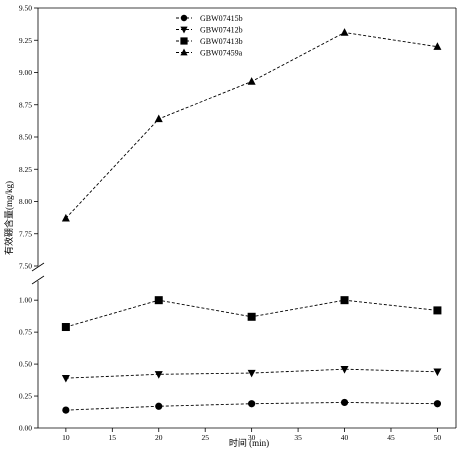  Describe the element at coordinates (25, 300) in the screenshot. I see `y-tick-label: 1.00` at that location.